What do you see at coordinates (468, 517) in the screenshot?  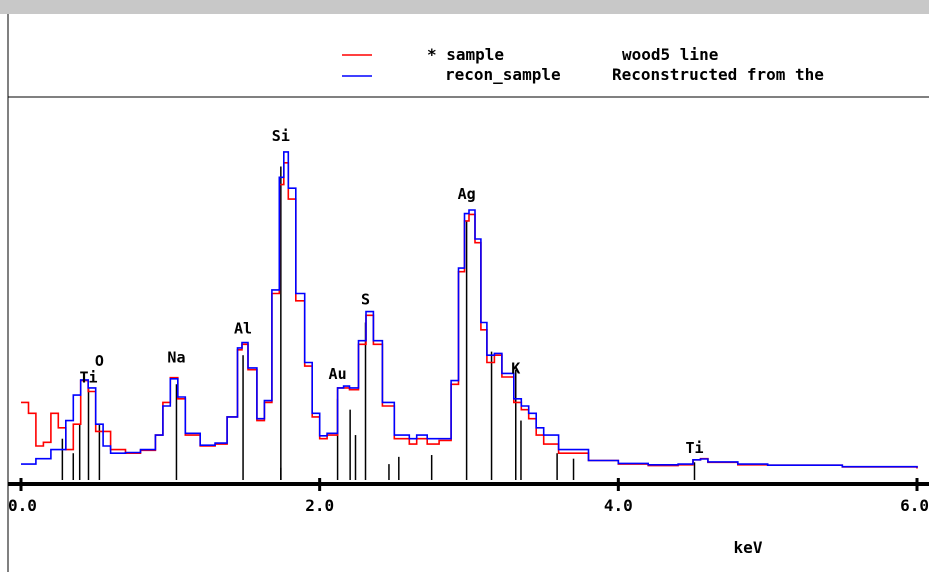 I see `x-axis: 0.0 2.0 4.0 6.0 keV` at bounding box center [468, 517].